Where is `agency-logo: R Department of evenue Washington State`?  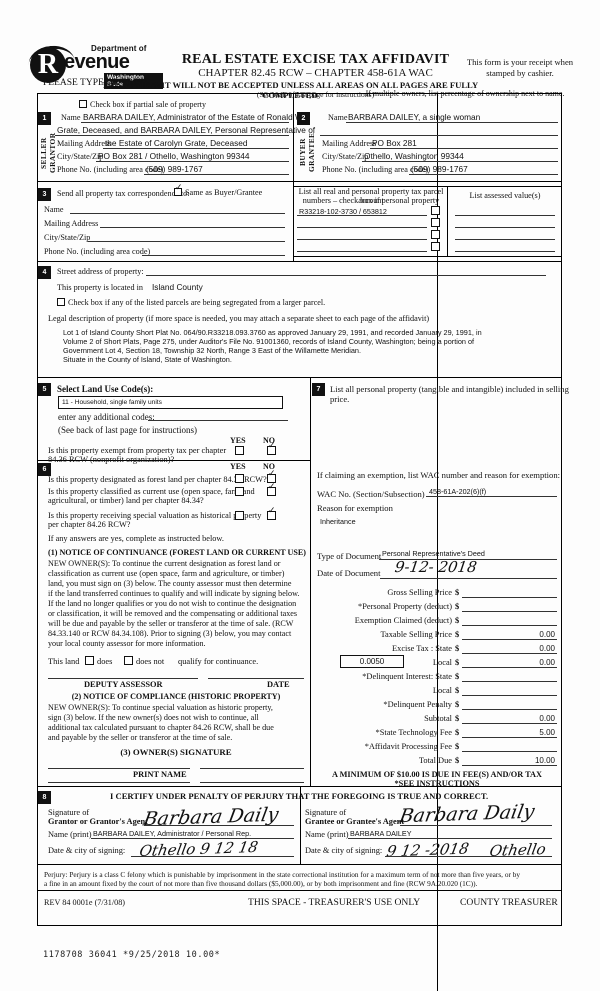 agency-logo: R Department of evenue Washington State is located at coordinates (95, 66).